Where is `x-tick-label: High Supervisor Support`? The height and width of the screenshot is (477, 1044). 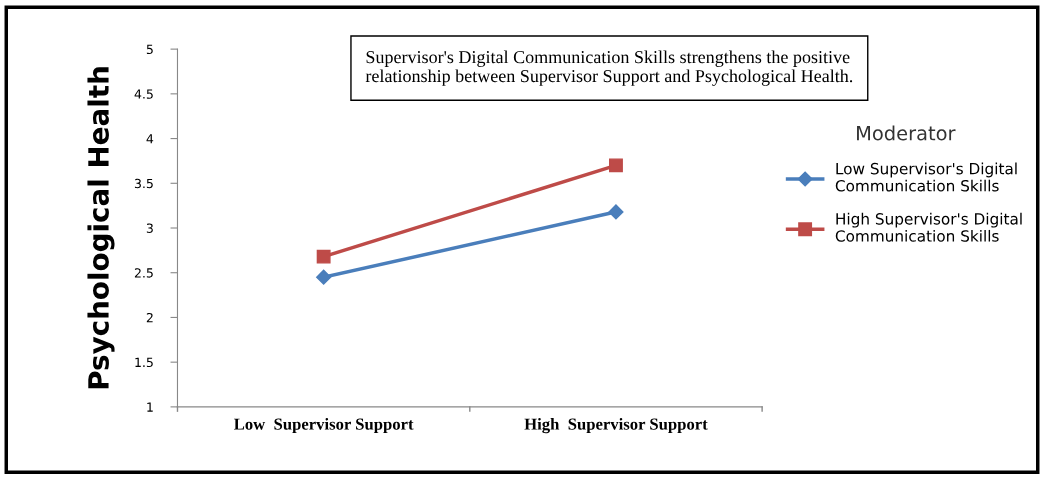
x-tick-label: High Supervisor Support is located at coordinates (616, 425).